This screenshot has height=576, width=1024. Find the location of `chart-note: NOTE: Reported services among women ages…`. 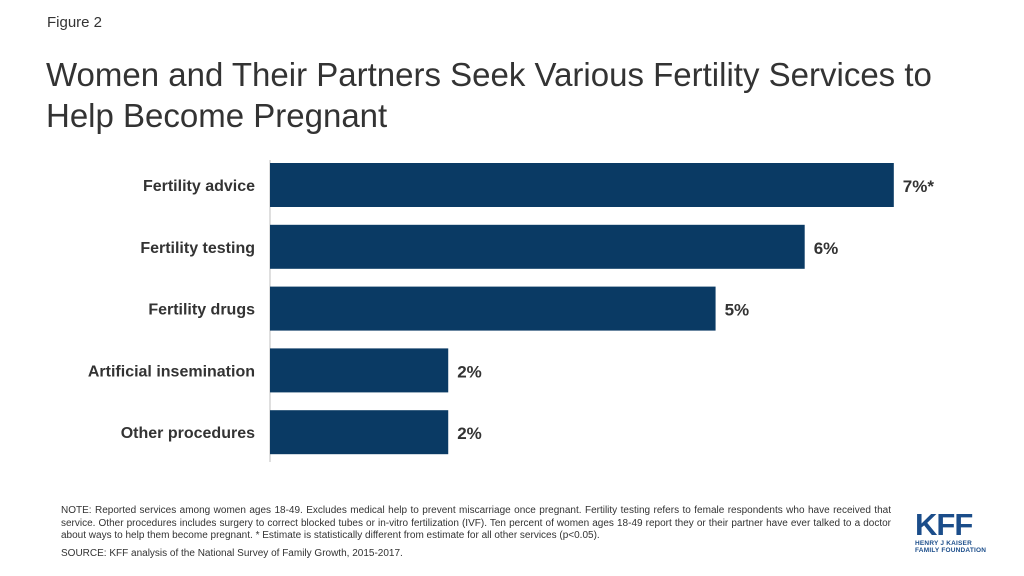

chart-note: NOTE: Reported services among women ages… is located at coordinates (476, 523).